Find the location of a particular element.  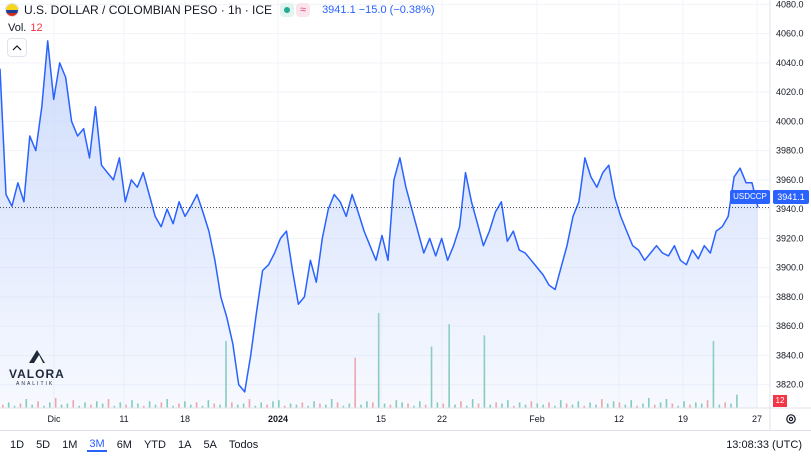

x-tick-label: 11 is located at coordinates (123, 419).